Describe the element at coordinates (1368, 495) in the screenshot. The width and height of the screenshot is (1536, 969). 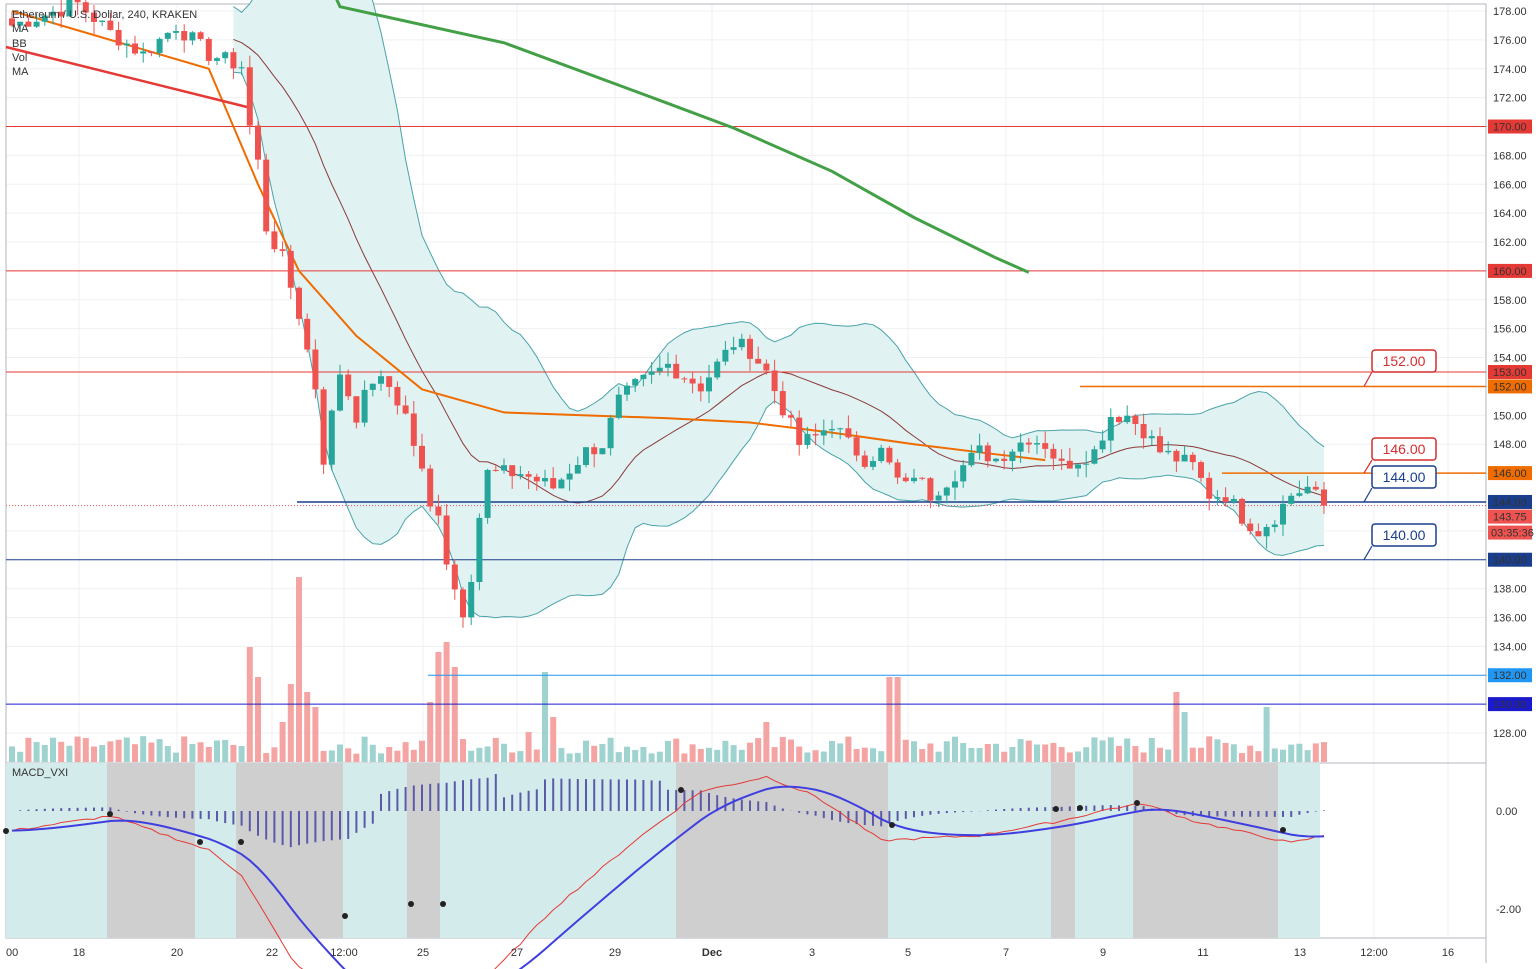
I see `callout-leader` at that location.